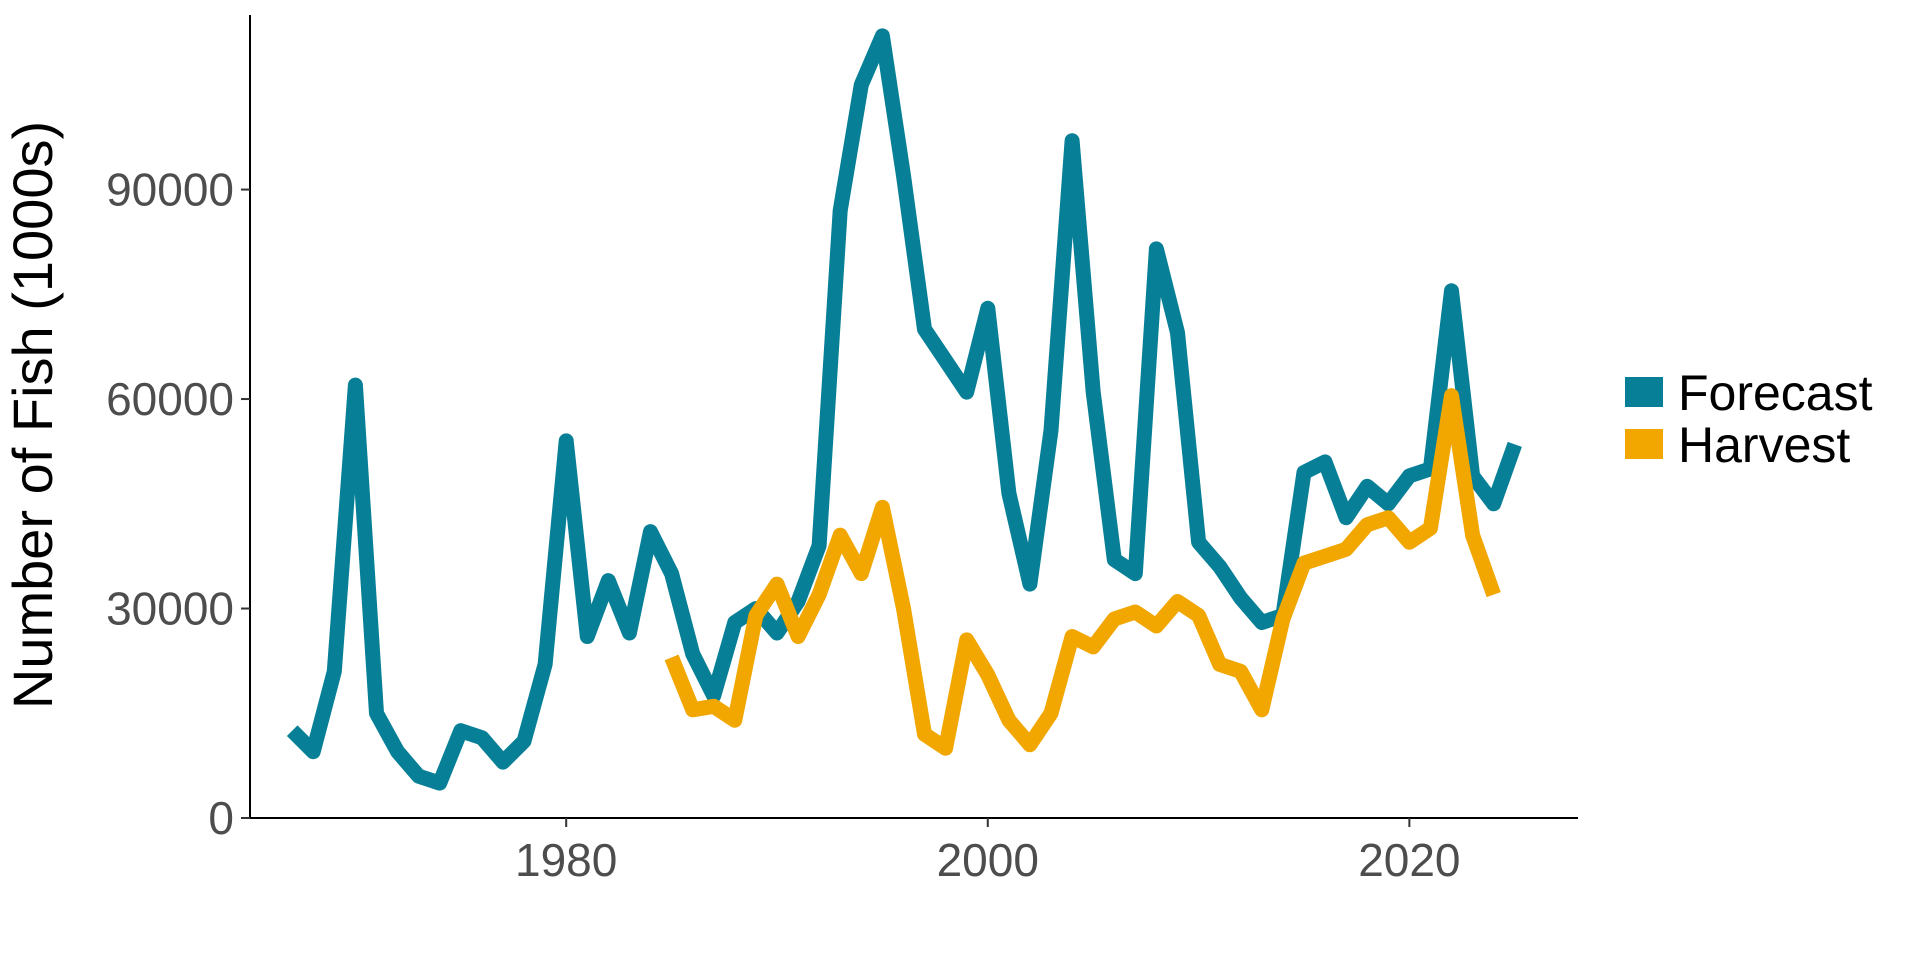  Describe the element at coordinates (1644, 392) in the screenshot. I see `legend-swatch-forecast` at that location.